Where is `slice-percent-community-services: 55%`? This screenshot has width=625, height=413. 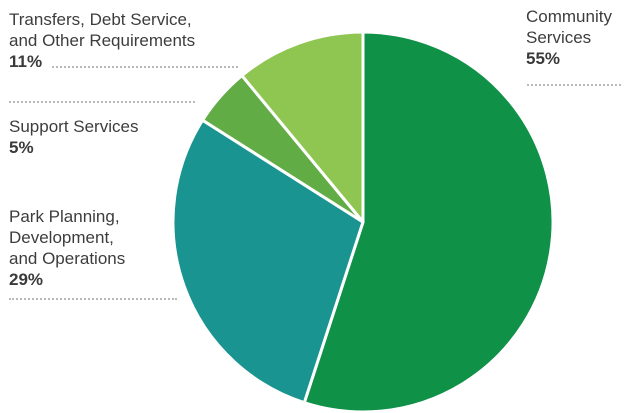 slice-percent-community-services: 55% is located at coordinates (543, 58).